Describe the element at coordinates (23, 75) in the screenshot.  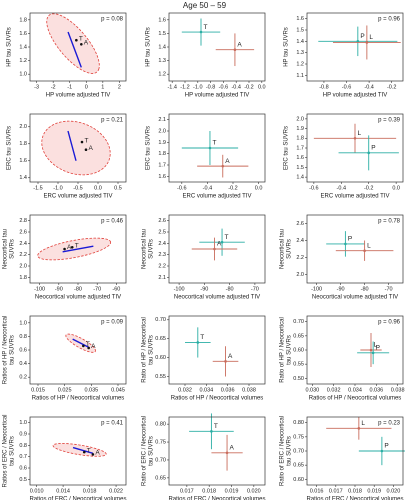
I see `y-tick-label: 1.0` at that location.